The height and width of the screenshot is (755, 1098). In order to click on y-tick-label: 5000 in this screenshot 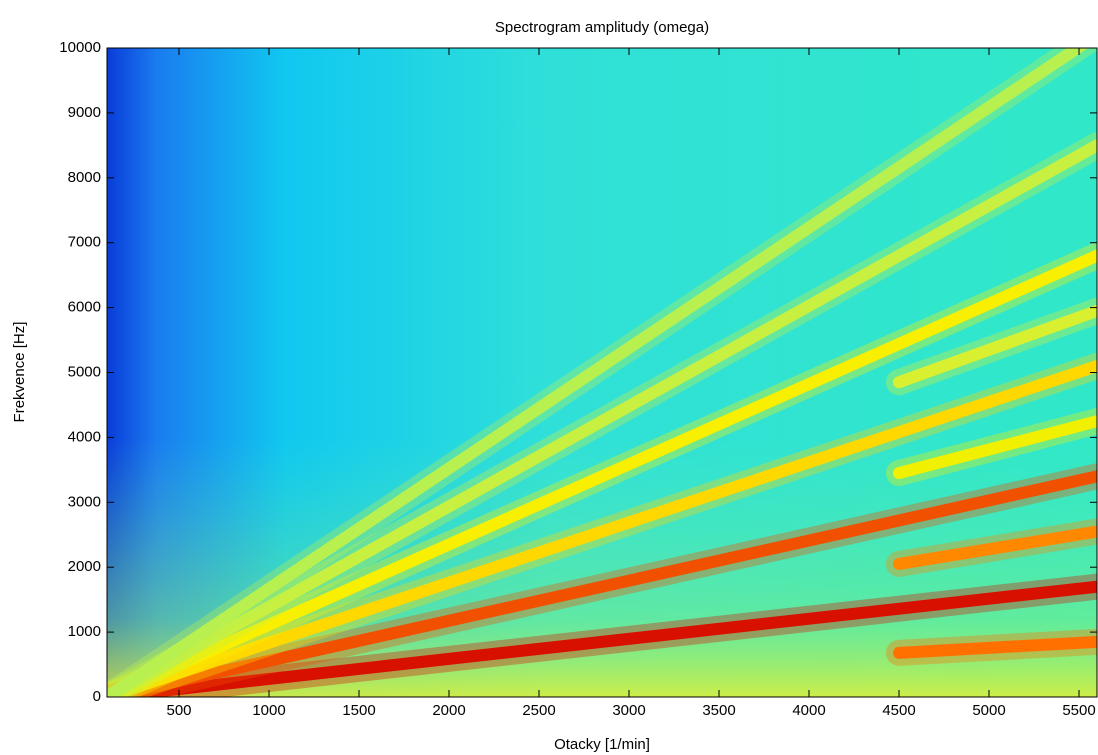, I will do `click(84, 371)`.